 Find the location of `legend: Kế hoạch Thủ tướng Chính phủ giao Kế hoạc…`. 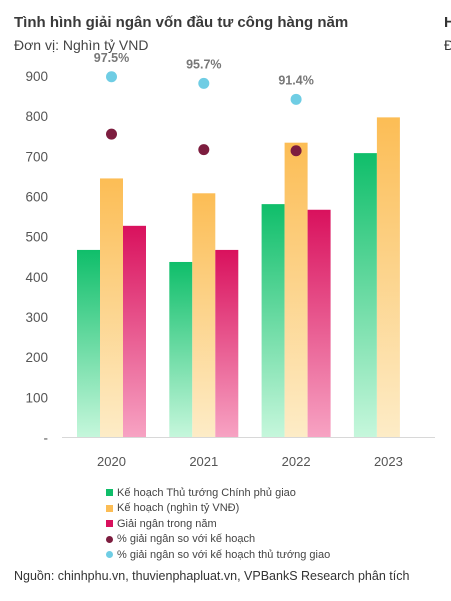

legend: Kế hoạch Thủ tướng Chính phủ giao Kế hoạc… is located at coordinates (218, 524).